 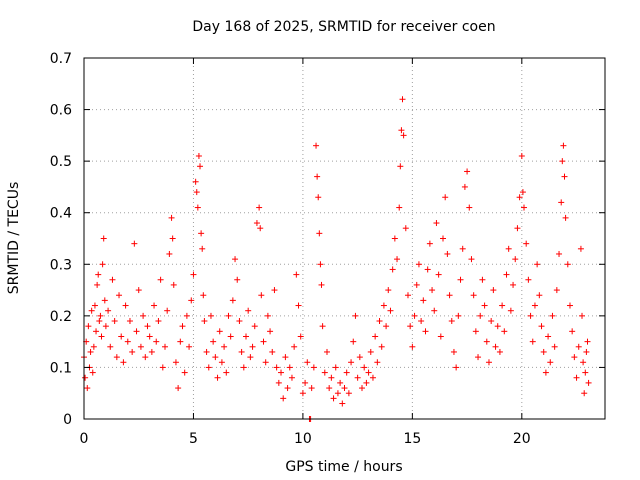 What do you see at coordinates (522, 439) in the screenshot?
I see `x-tick-label: 20` at bounding box center [522, 439].